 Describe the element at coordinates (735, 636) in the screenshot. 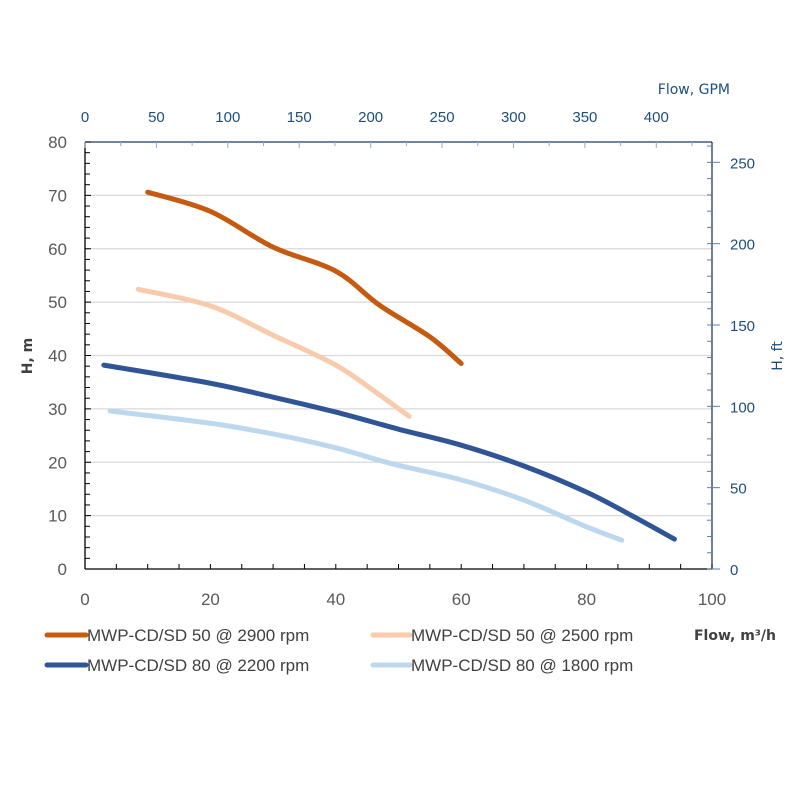

I see `x-axis-title-bottom: Flow, m³/h` at that location.